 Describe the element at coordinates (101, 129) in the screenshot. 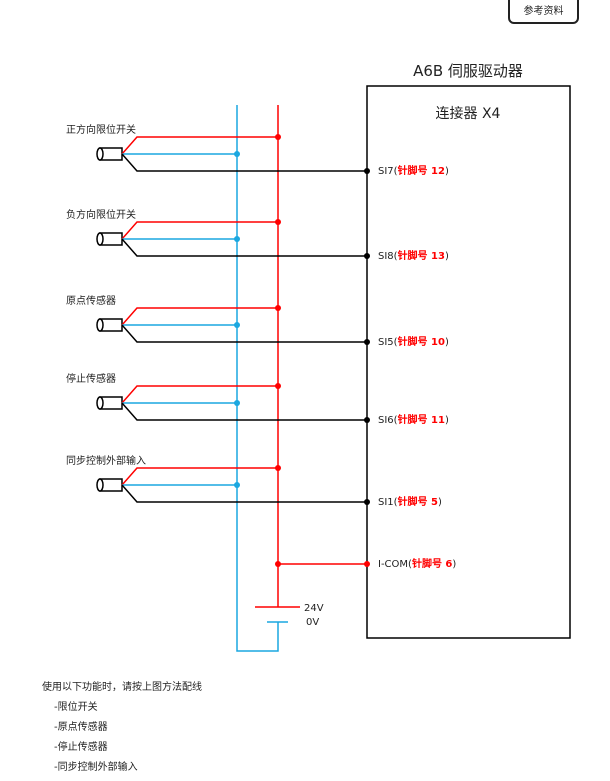

I see `sensor-label: 正方向限位开关` at that location.